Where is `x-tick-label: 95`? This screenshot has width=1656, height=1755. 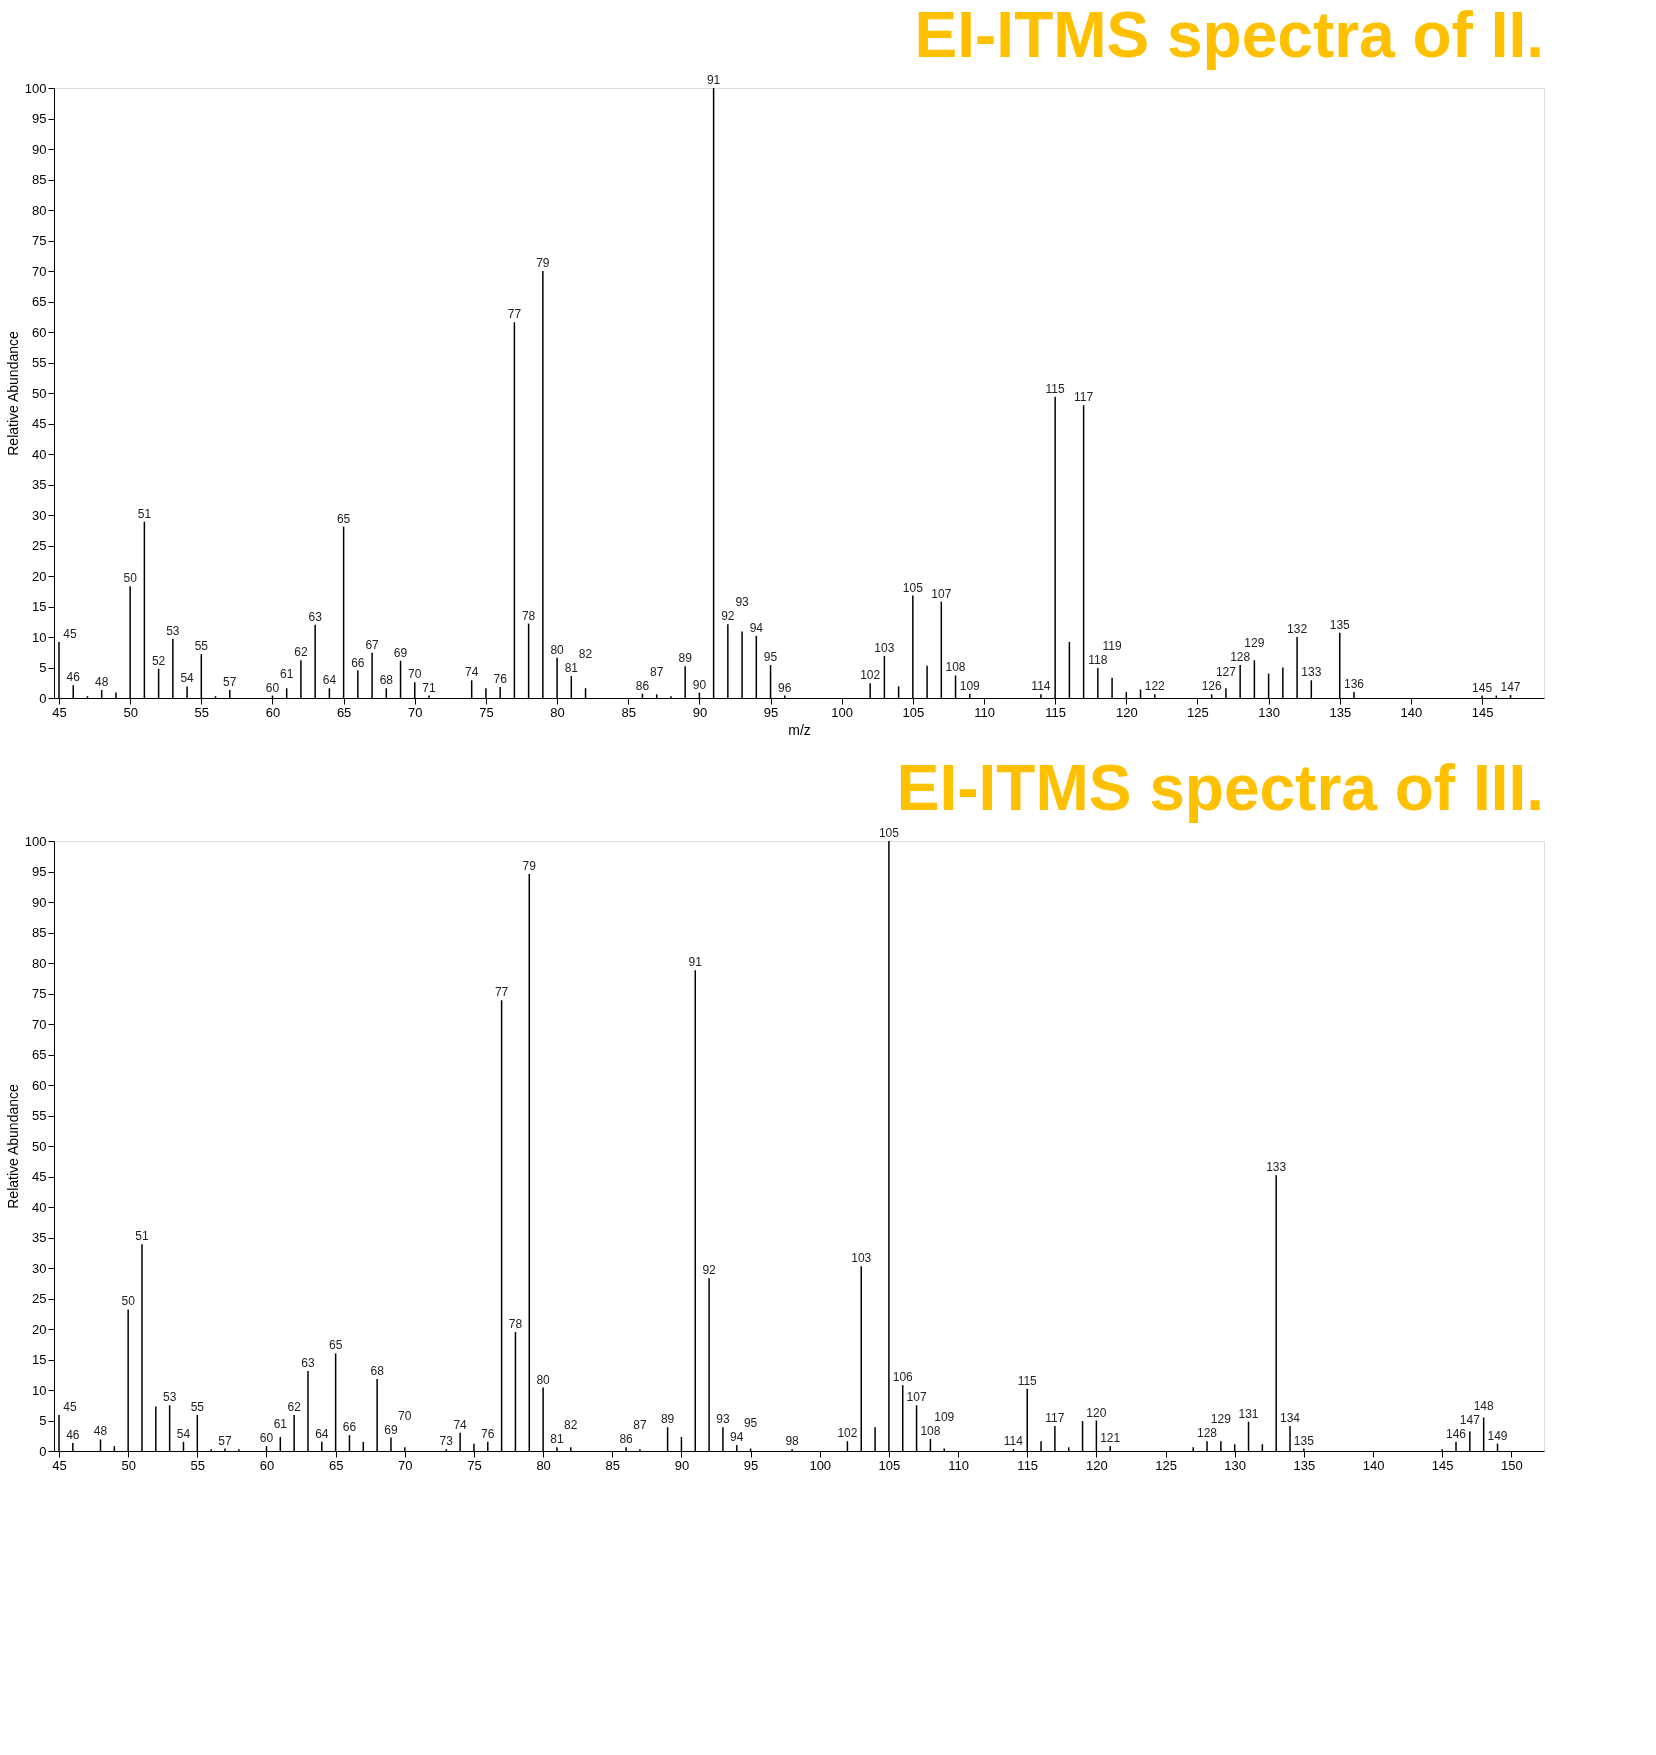 x-tick-label: 95 is located at coordinates (751, 1465).